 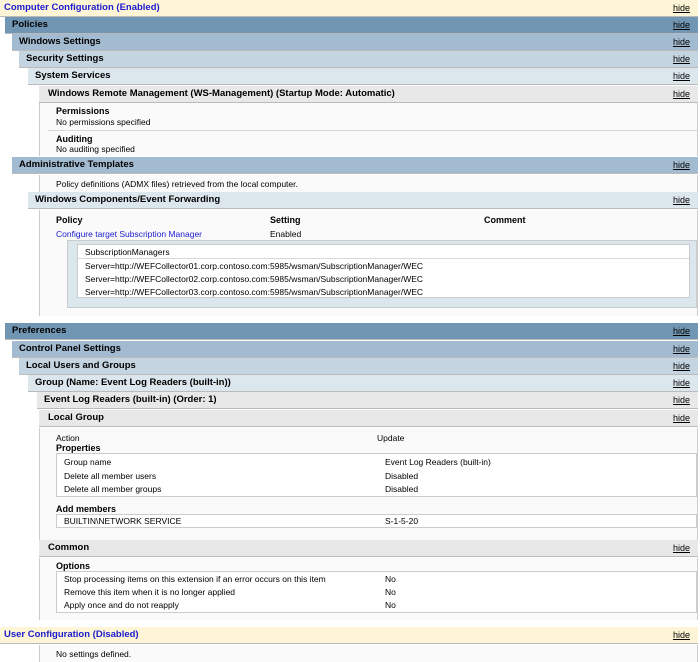 I want to click on members-table: BUILTIN\NETWORK SERVICE S-1-5-20, so click(x=376, y=521).